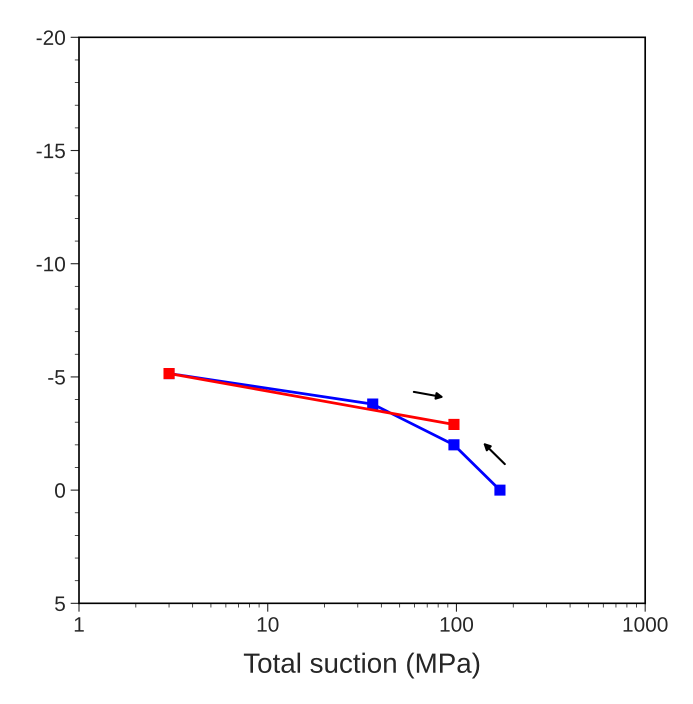 This screenshot has height=704, width=693. Describe the element at coordinates (646, 624) in the screenshot. I see `x-tick-label: 1000` at that location.